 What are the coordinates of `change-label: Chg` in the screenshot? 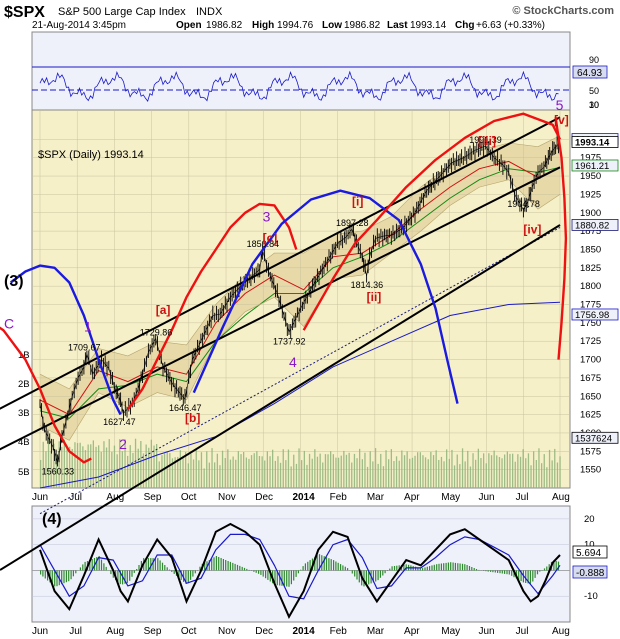 It's located at (464, 25).